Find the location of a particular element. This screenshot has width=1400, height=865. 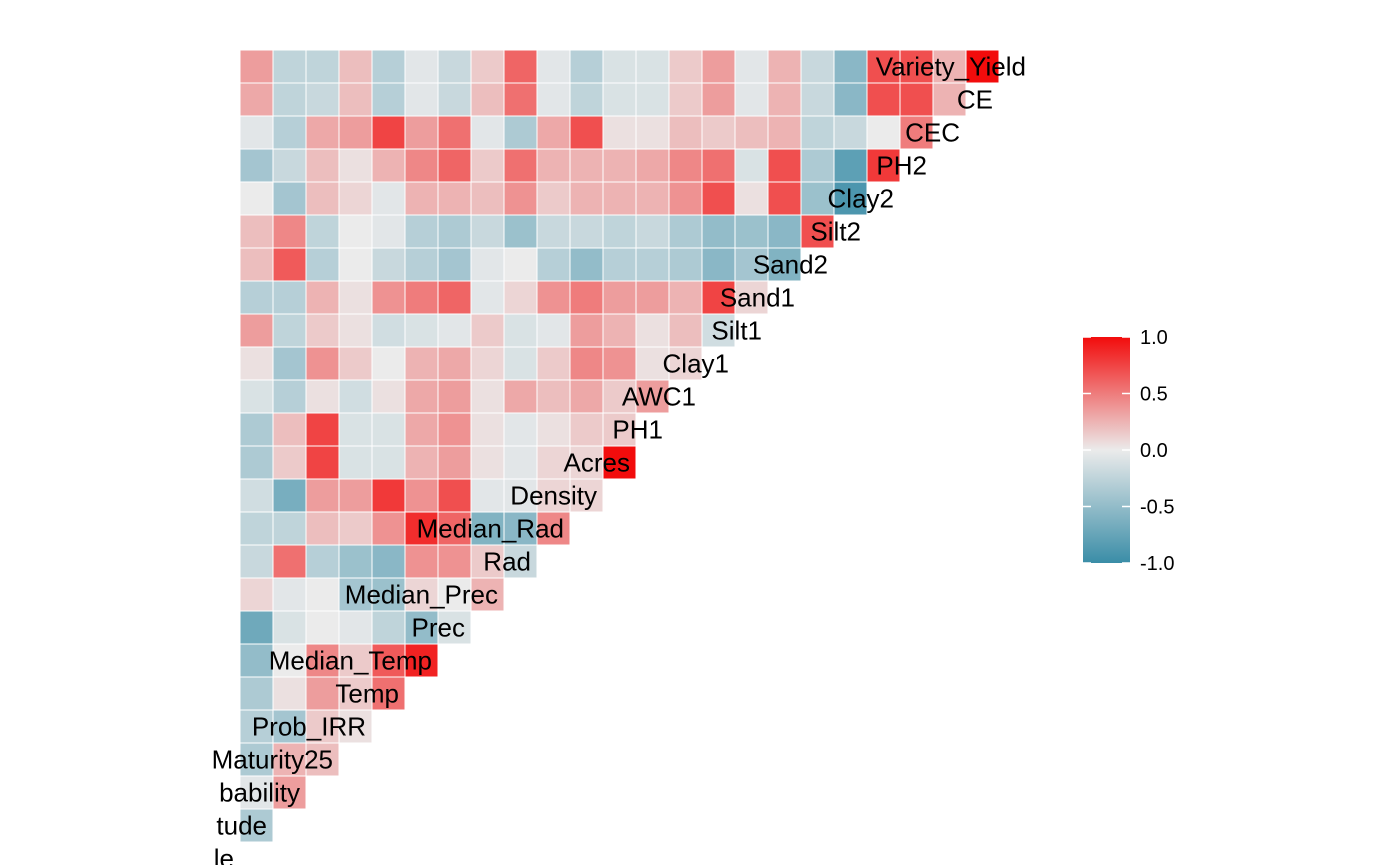

heatmap-cell-Density-Maturity25 is located at coordinates (355, 495).